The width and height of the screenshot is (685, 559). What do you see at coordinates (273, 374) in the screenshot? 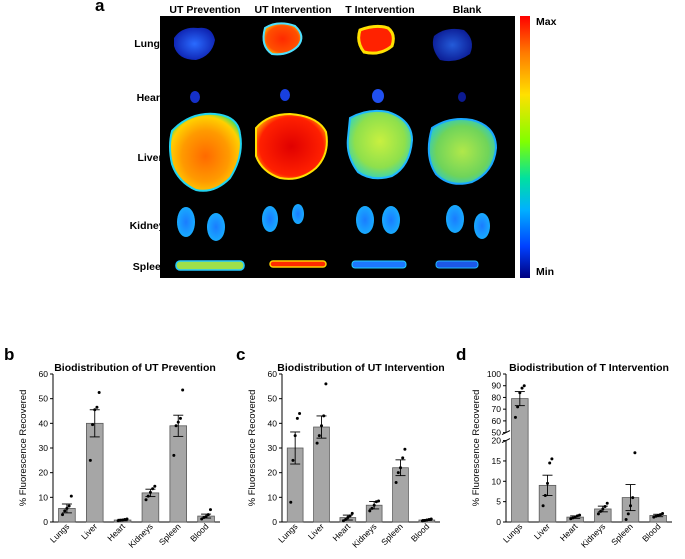
I see `chart-c-ytick-label: 60` at bounding box center [273, 374].